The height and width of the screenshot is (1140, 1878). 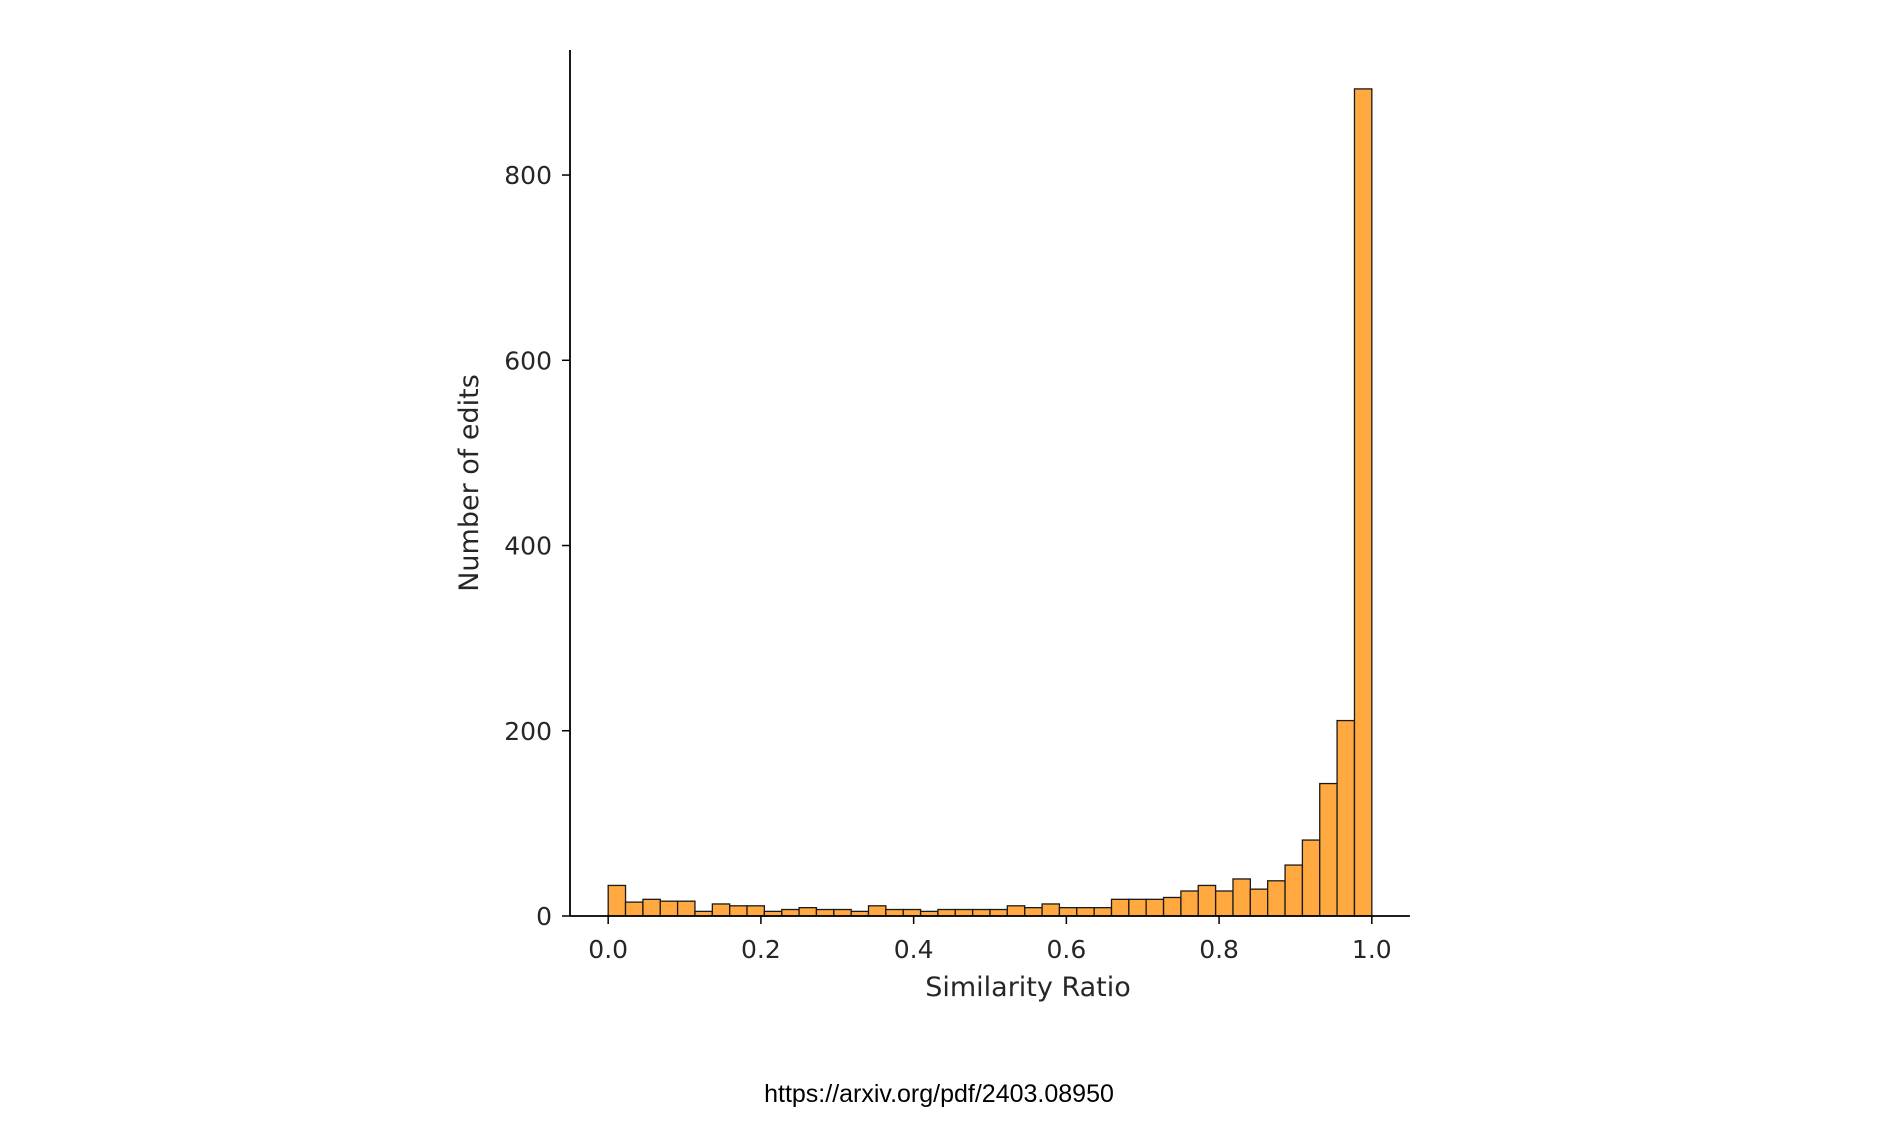 What do you see at coordinates (528, 546) in the screenshot?
I see `y-tick-label: 400` at bounding box center [528, 546].